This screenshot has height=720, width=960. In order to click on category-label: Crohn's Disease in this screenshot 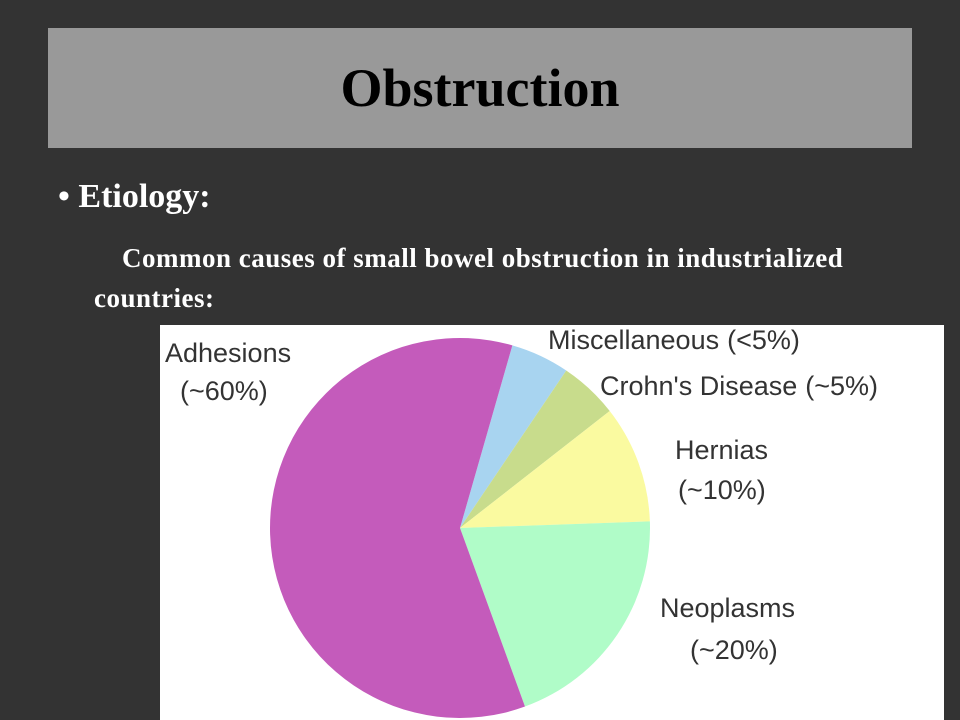, I will do `click(698, 386)`.